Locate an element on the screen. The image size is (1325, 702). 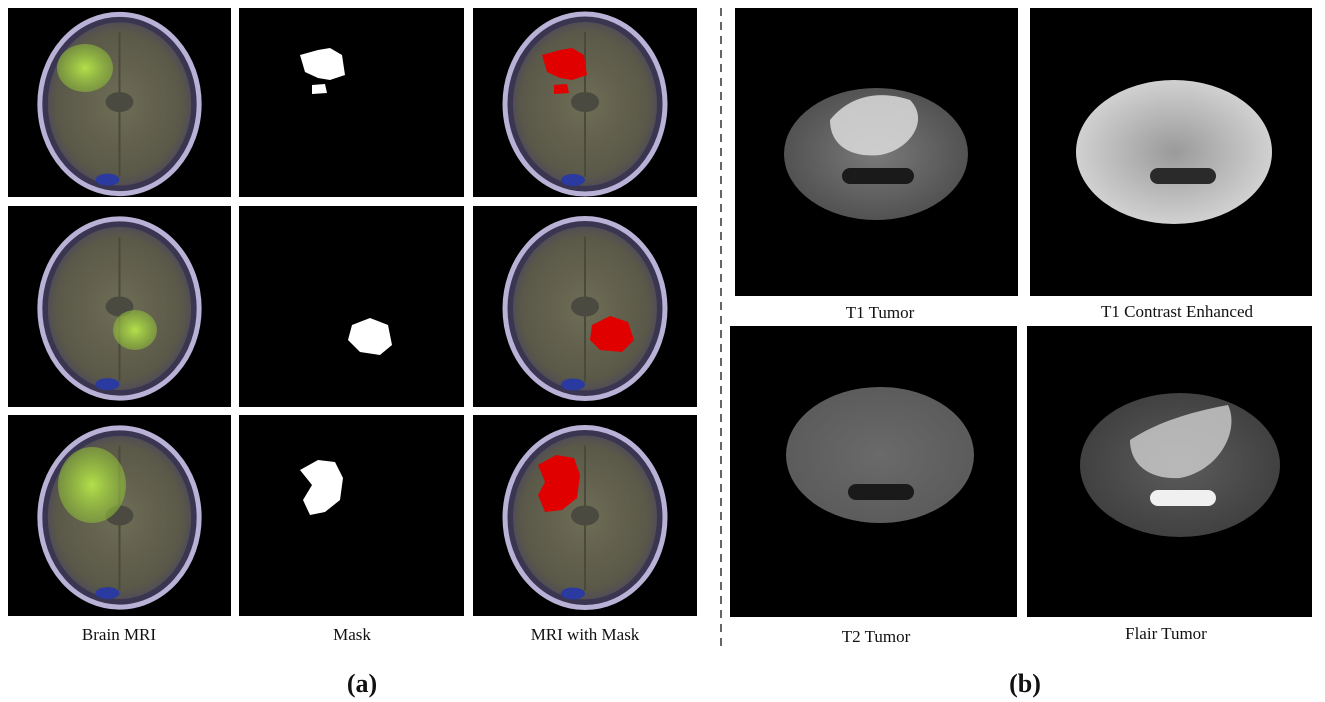
panel-label: (a) is located at coordinates (362, 683).